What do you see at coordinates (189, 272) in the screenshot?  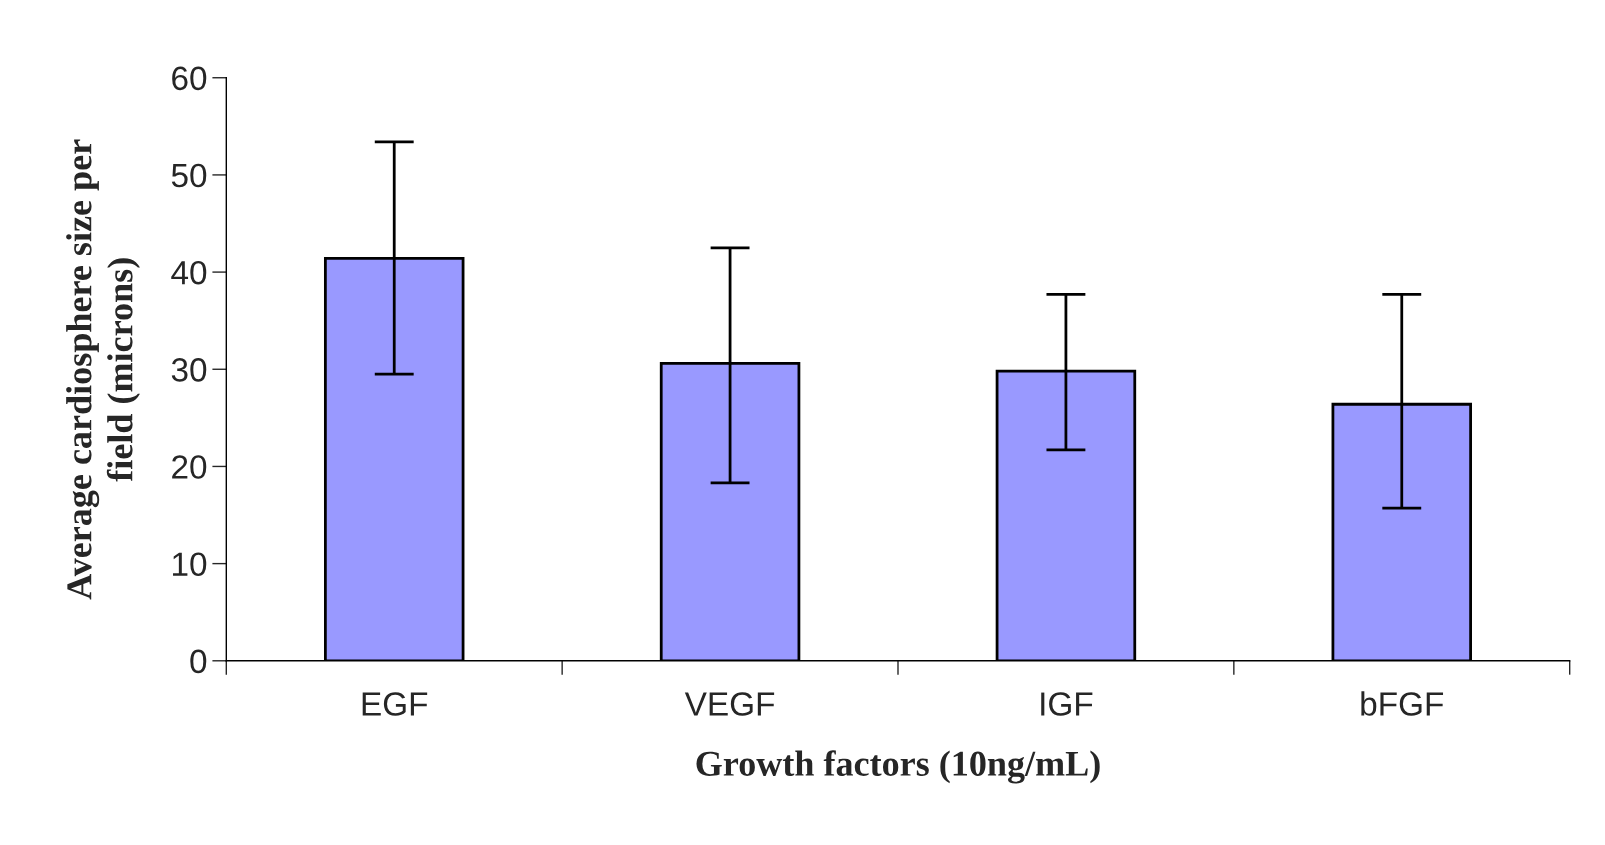 I see `y-tick-label: 40` at bounding box center [189, 272].